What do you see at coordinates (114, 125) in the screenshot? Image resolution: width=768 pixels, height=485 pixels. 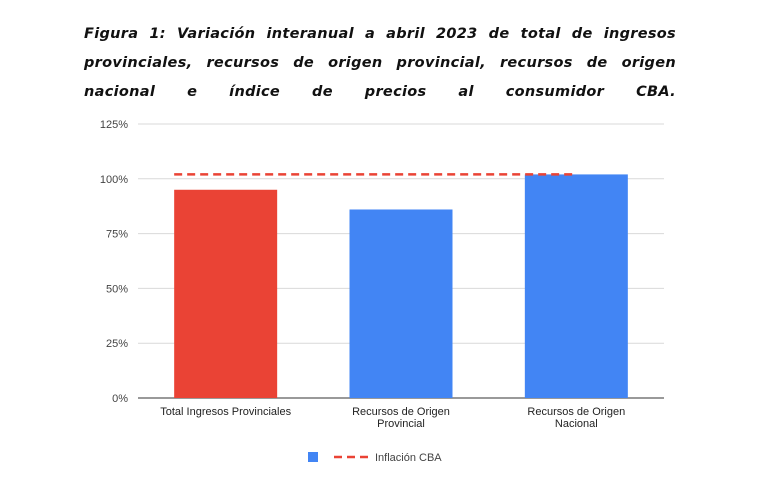 I see `y-tick-label: 125%` at bounding box center [114, 125].